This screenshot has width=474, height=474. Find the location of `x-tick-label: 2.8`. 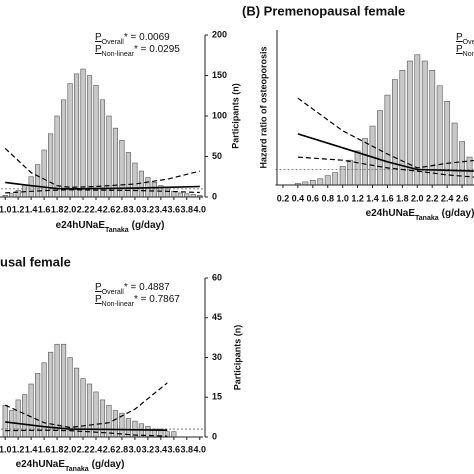

x-tick-label: 2.8 is located at coordinates (122, 449).